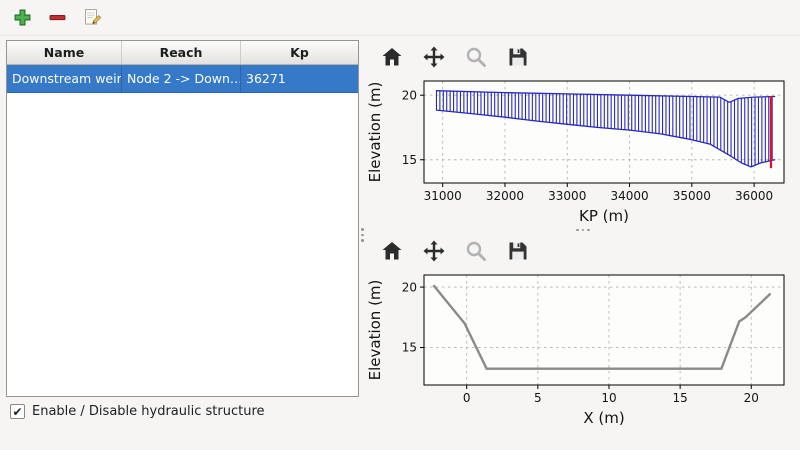 The height and width of the screenshot is (450, 800). I want to click on plot1-save-button, so click(517, 57).